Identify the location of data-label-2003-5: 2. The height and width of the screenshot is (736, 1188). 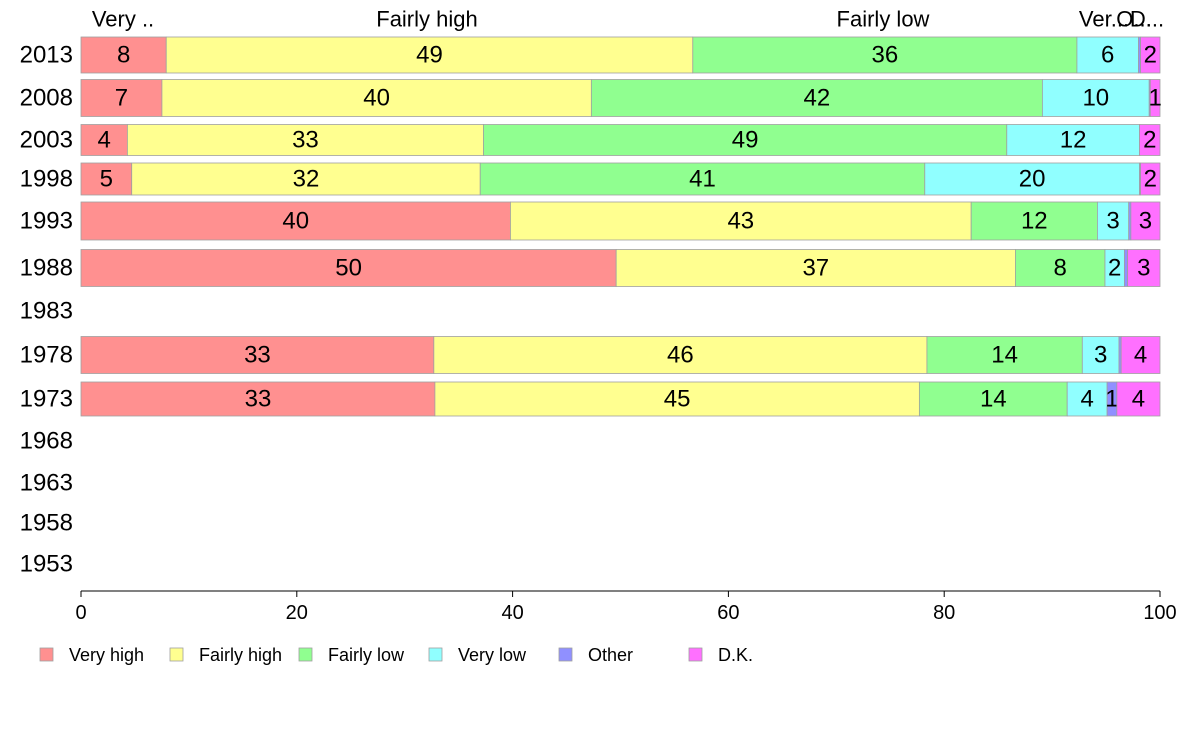
(1149, 140).